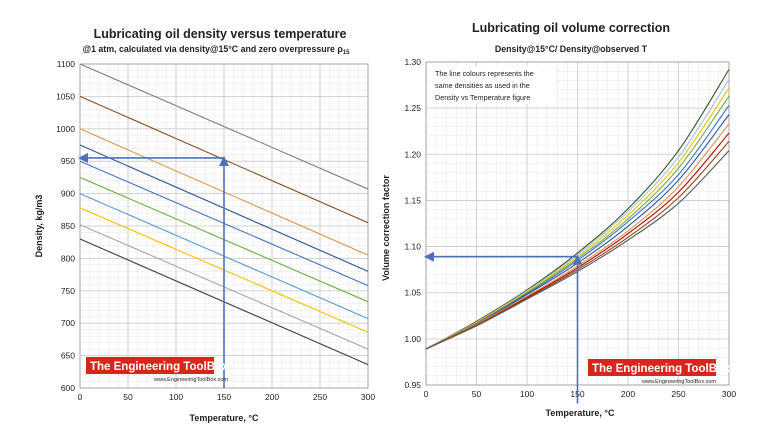 The height and width of the screenshot is (443, 761). I want to click on left-y-tick-label: 1050, so click(65, 96).